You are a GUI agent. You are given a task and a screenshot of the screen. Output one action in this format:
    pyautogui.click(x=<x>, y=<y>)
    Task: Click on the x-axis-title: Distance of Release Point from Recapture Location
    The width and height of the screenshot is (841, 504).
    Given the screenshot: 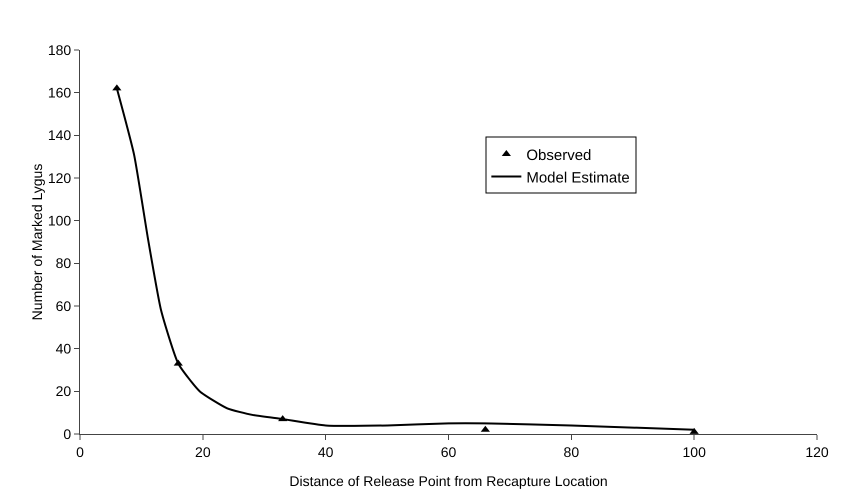 What is the action you would take?
    pyautogui.click(x=448, y=481)
    